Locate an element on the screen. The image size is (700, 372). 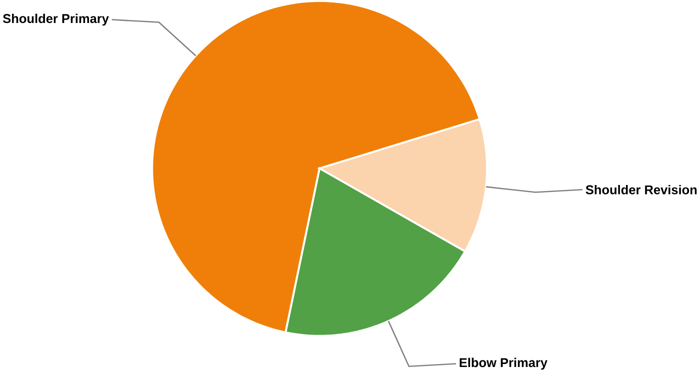
slice-label: Shoulder Revision is located at coordinates (641, 189).